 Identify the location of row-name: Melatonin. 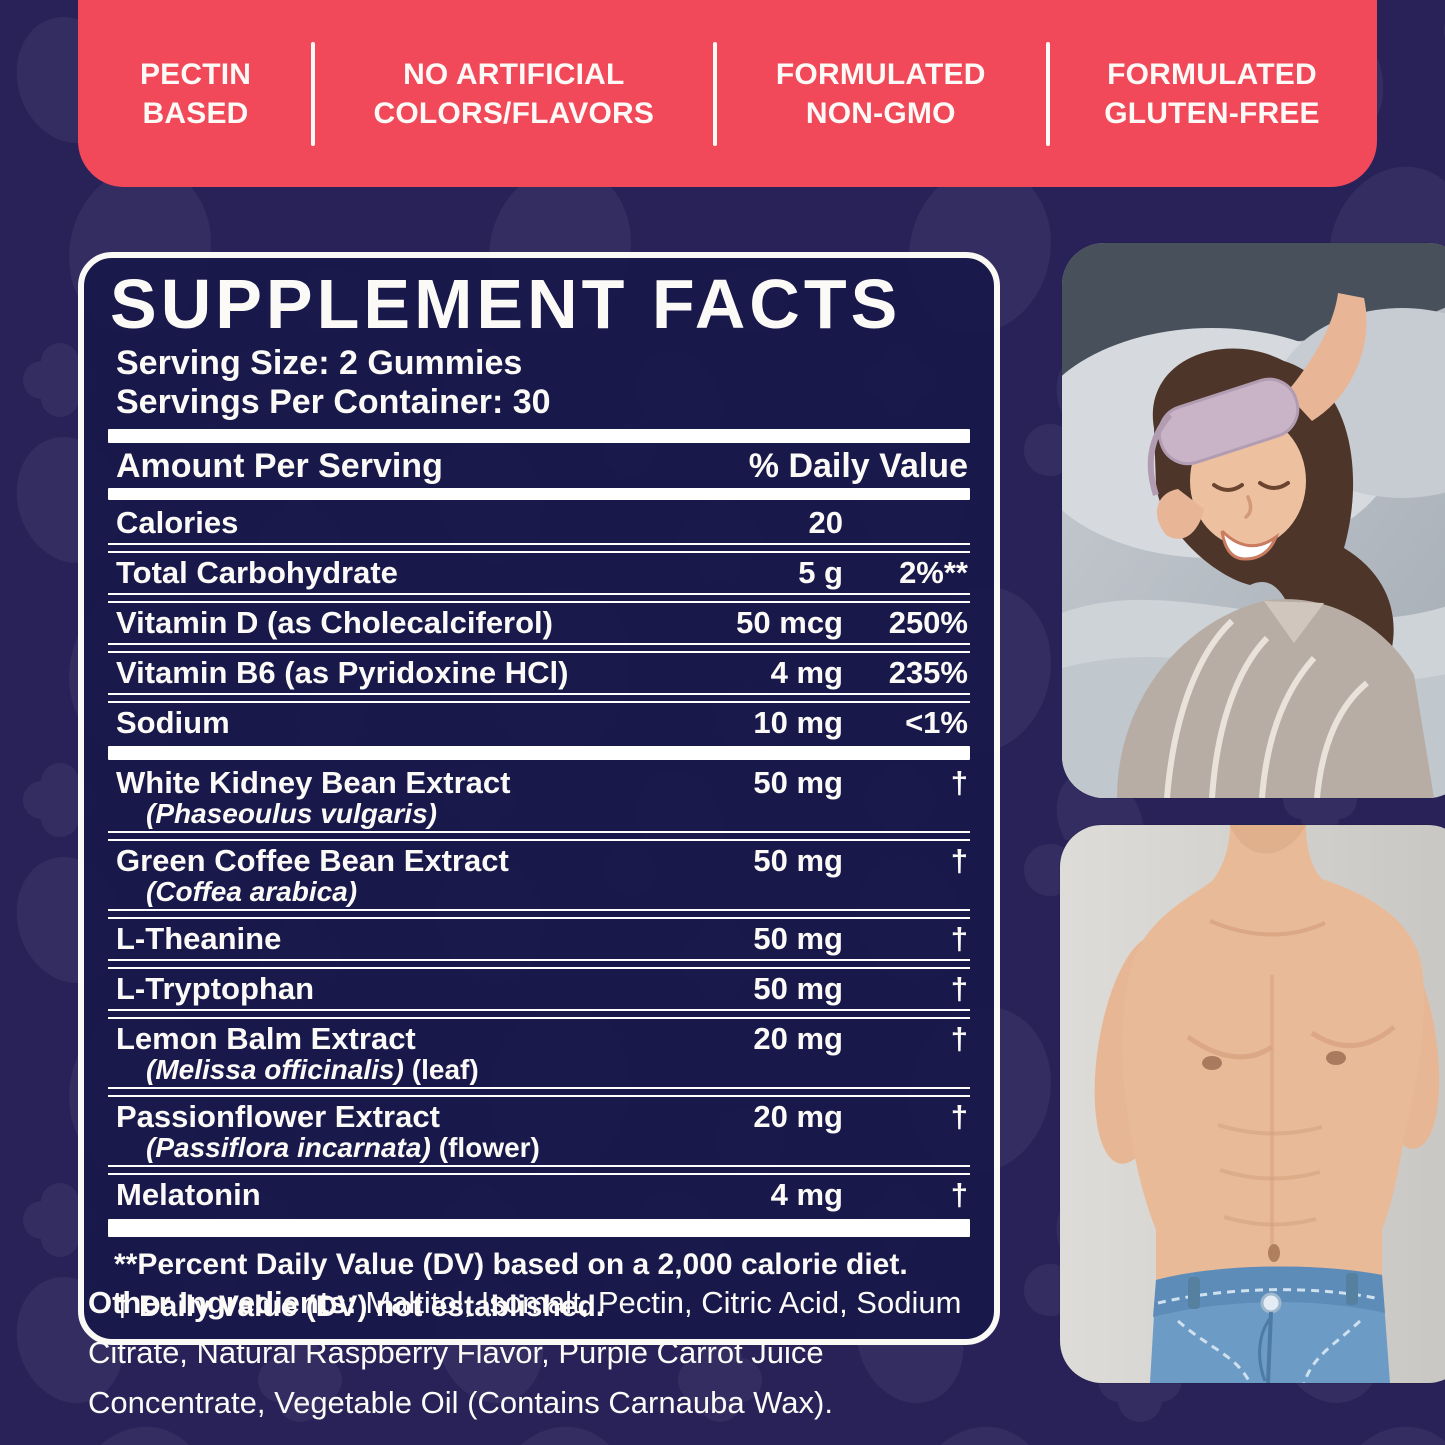
(188, 1194).